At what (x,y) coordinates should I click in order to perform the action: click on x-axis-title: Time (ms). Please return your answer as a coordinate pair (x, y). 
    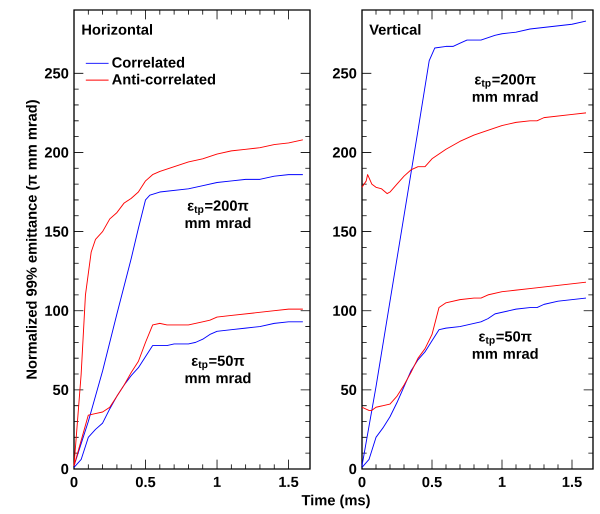
    Looking at the image, I should click on (336, 501).